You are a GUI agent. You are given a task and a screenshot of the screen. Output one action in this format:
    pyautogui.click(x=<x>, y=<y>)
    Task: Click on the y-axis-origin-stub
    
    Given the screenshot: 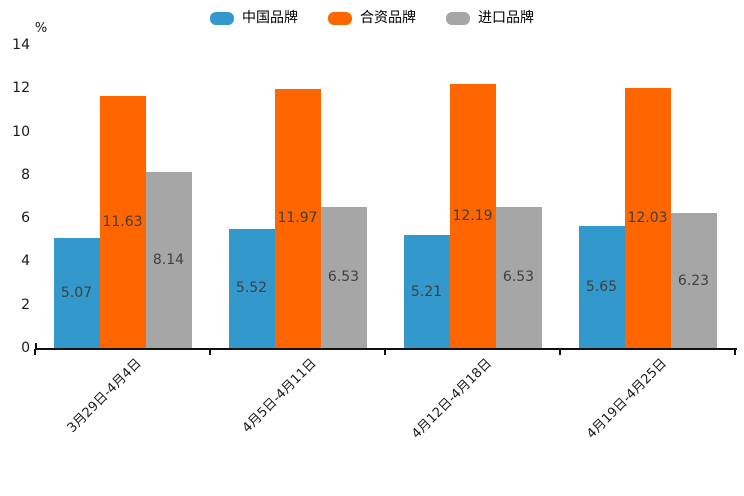 What is the action you would take?
    pyautogui.click(x=36, y=346)
    